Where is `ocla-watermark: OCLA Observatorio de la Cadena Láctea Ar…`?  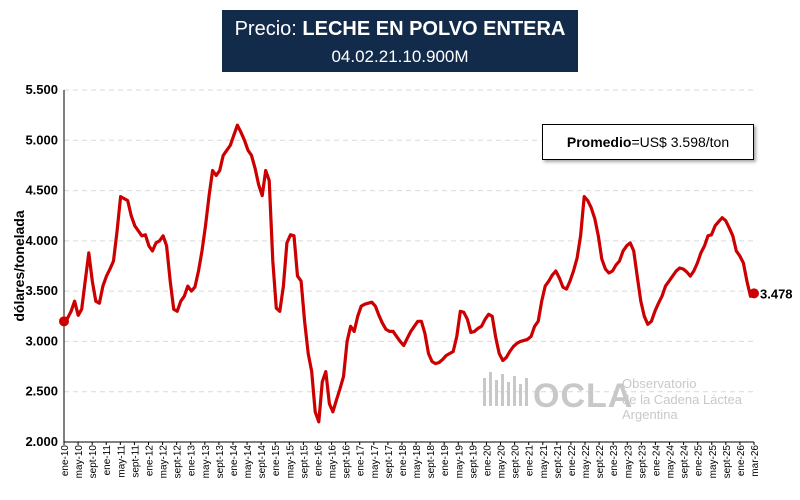
ocla-watermark: OCLA Observatorio de la Cadena Láctea Ar… is located at coordinates (613, 397).